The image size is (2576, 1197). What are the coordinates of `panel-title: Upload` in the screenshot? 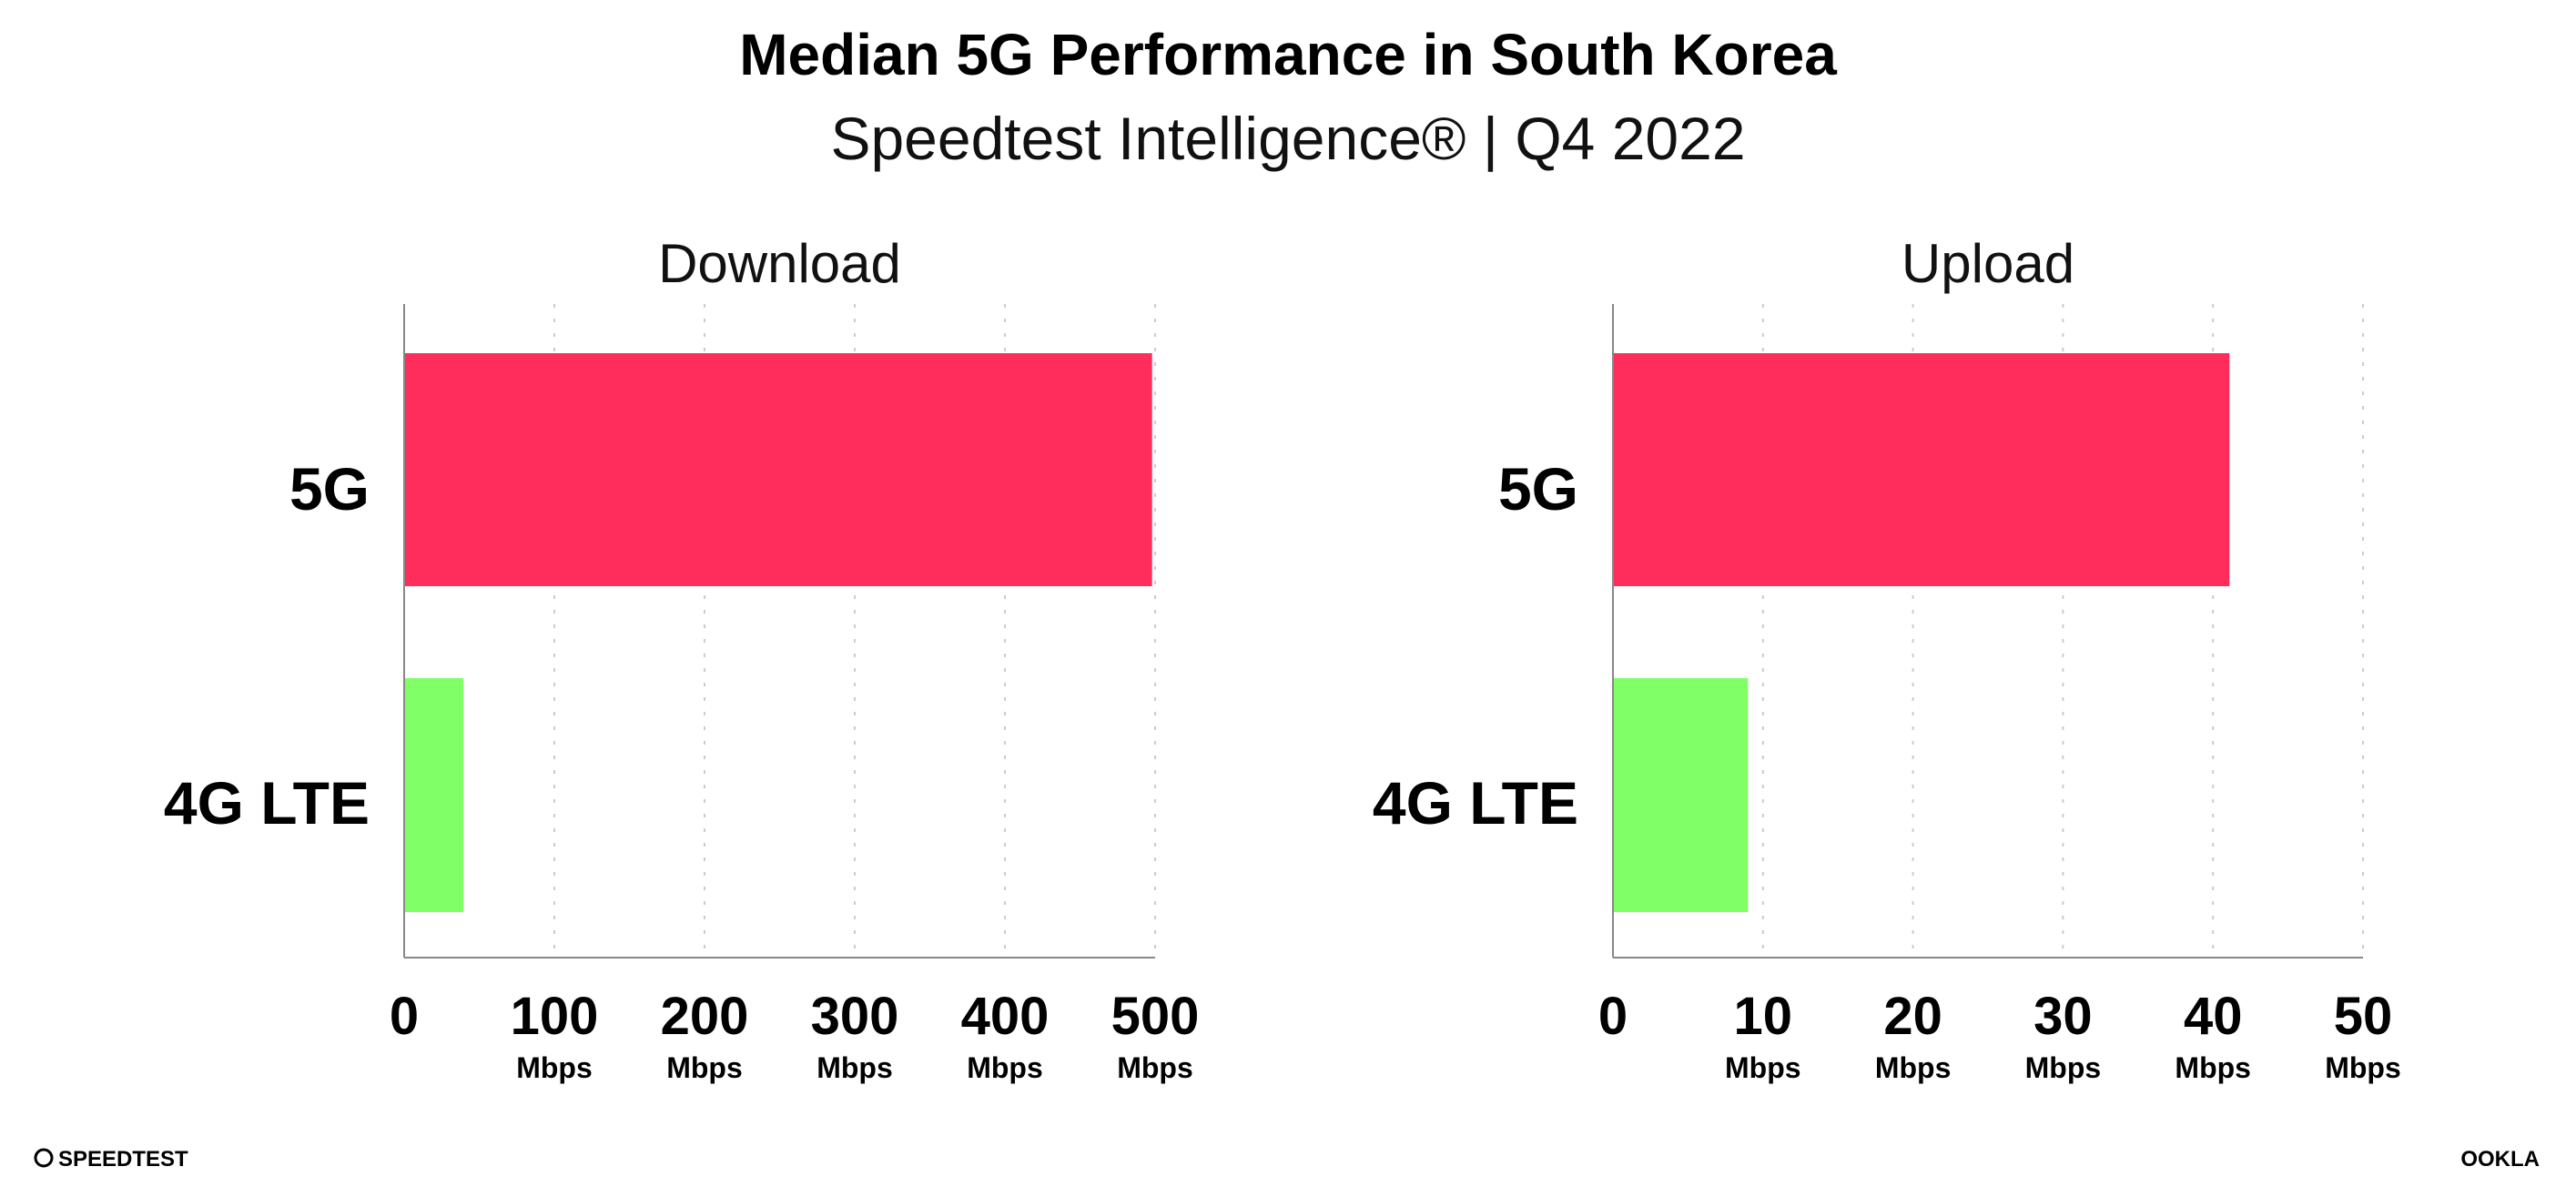 It's located at (1988, 263).